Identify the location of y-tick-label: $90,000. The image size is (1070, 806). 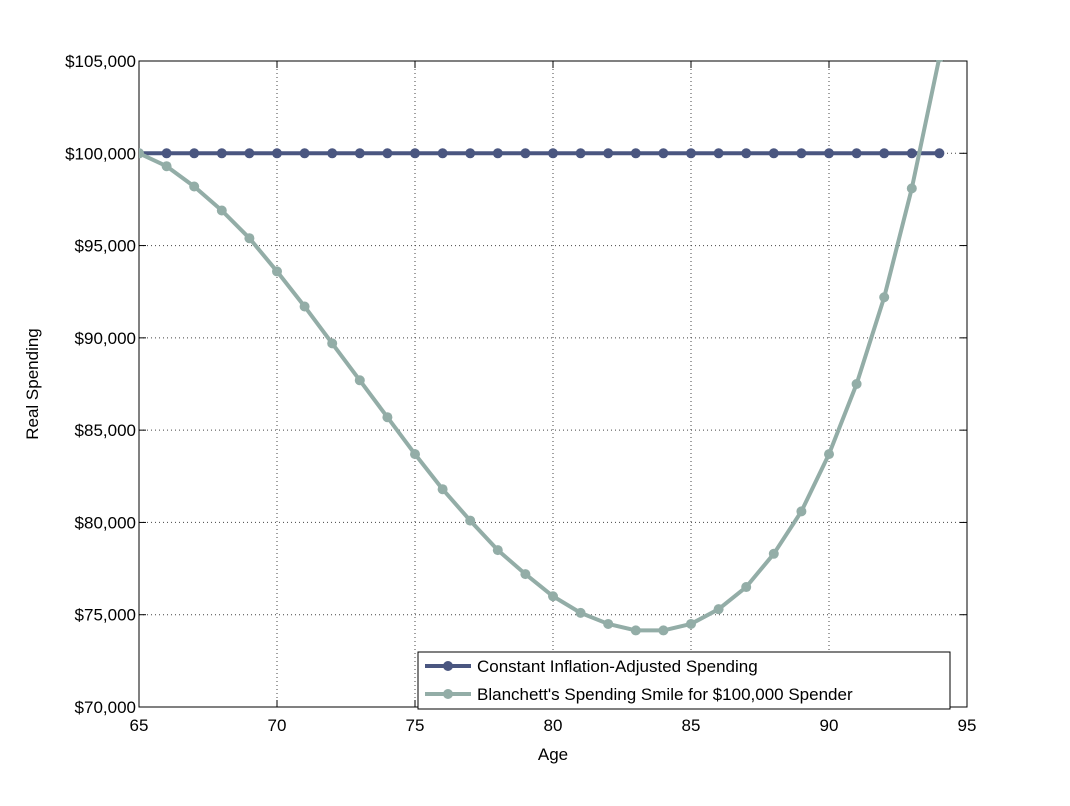
(105, 338).